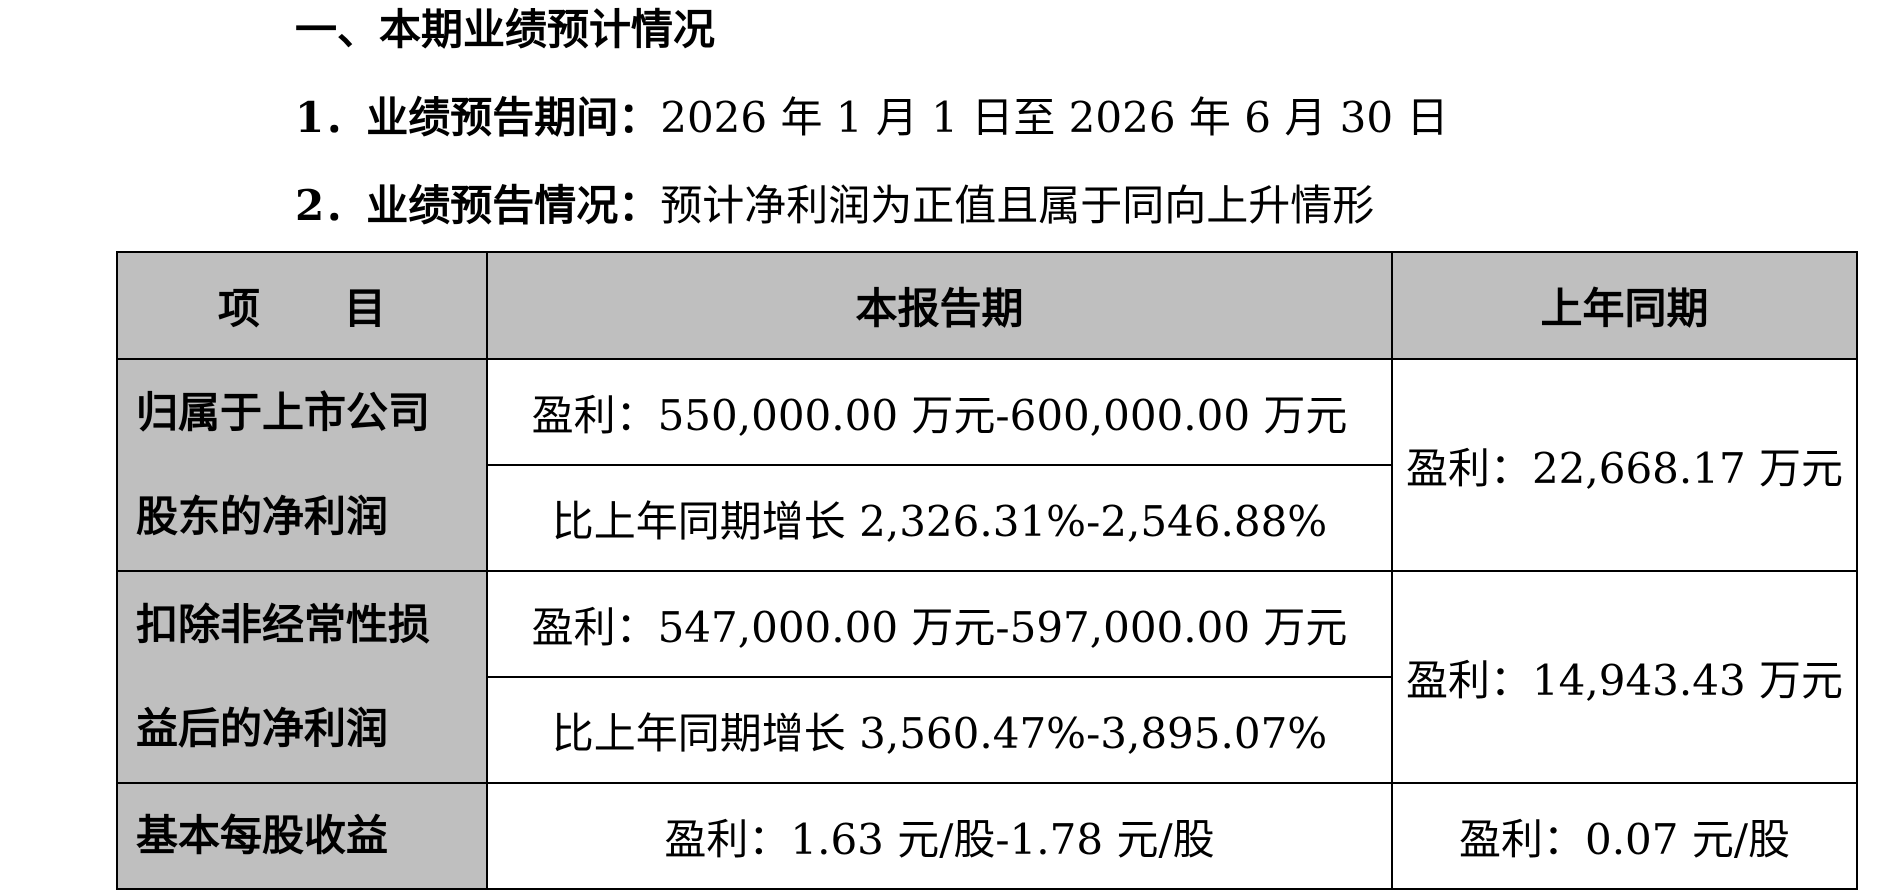 This screenshot has width=1904, height=893. Describe the element at coordinates (1624, 677) in the screenshot. I see `cell-prior-profit: 盈利：14,943.43 万元` at that location.